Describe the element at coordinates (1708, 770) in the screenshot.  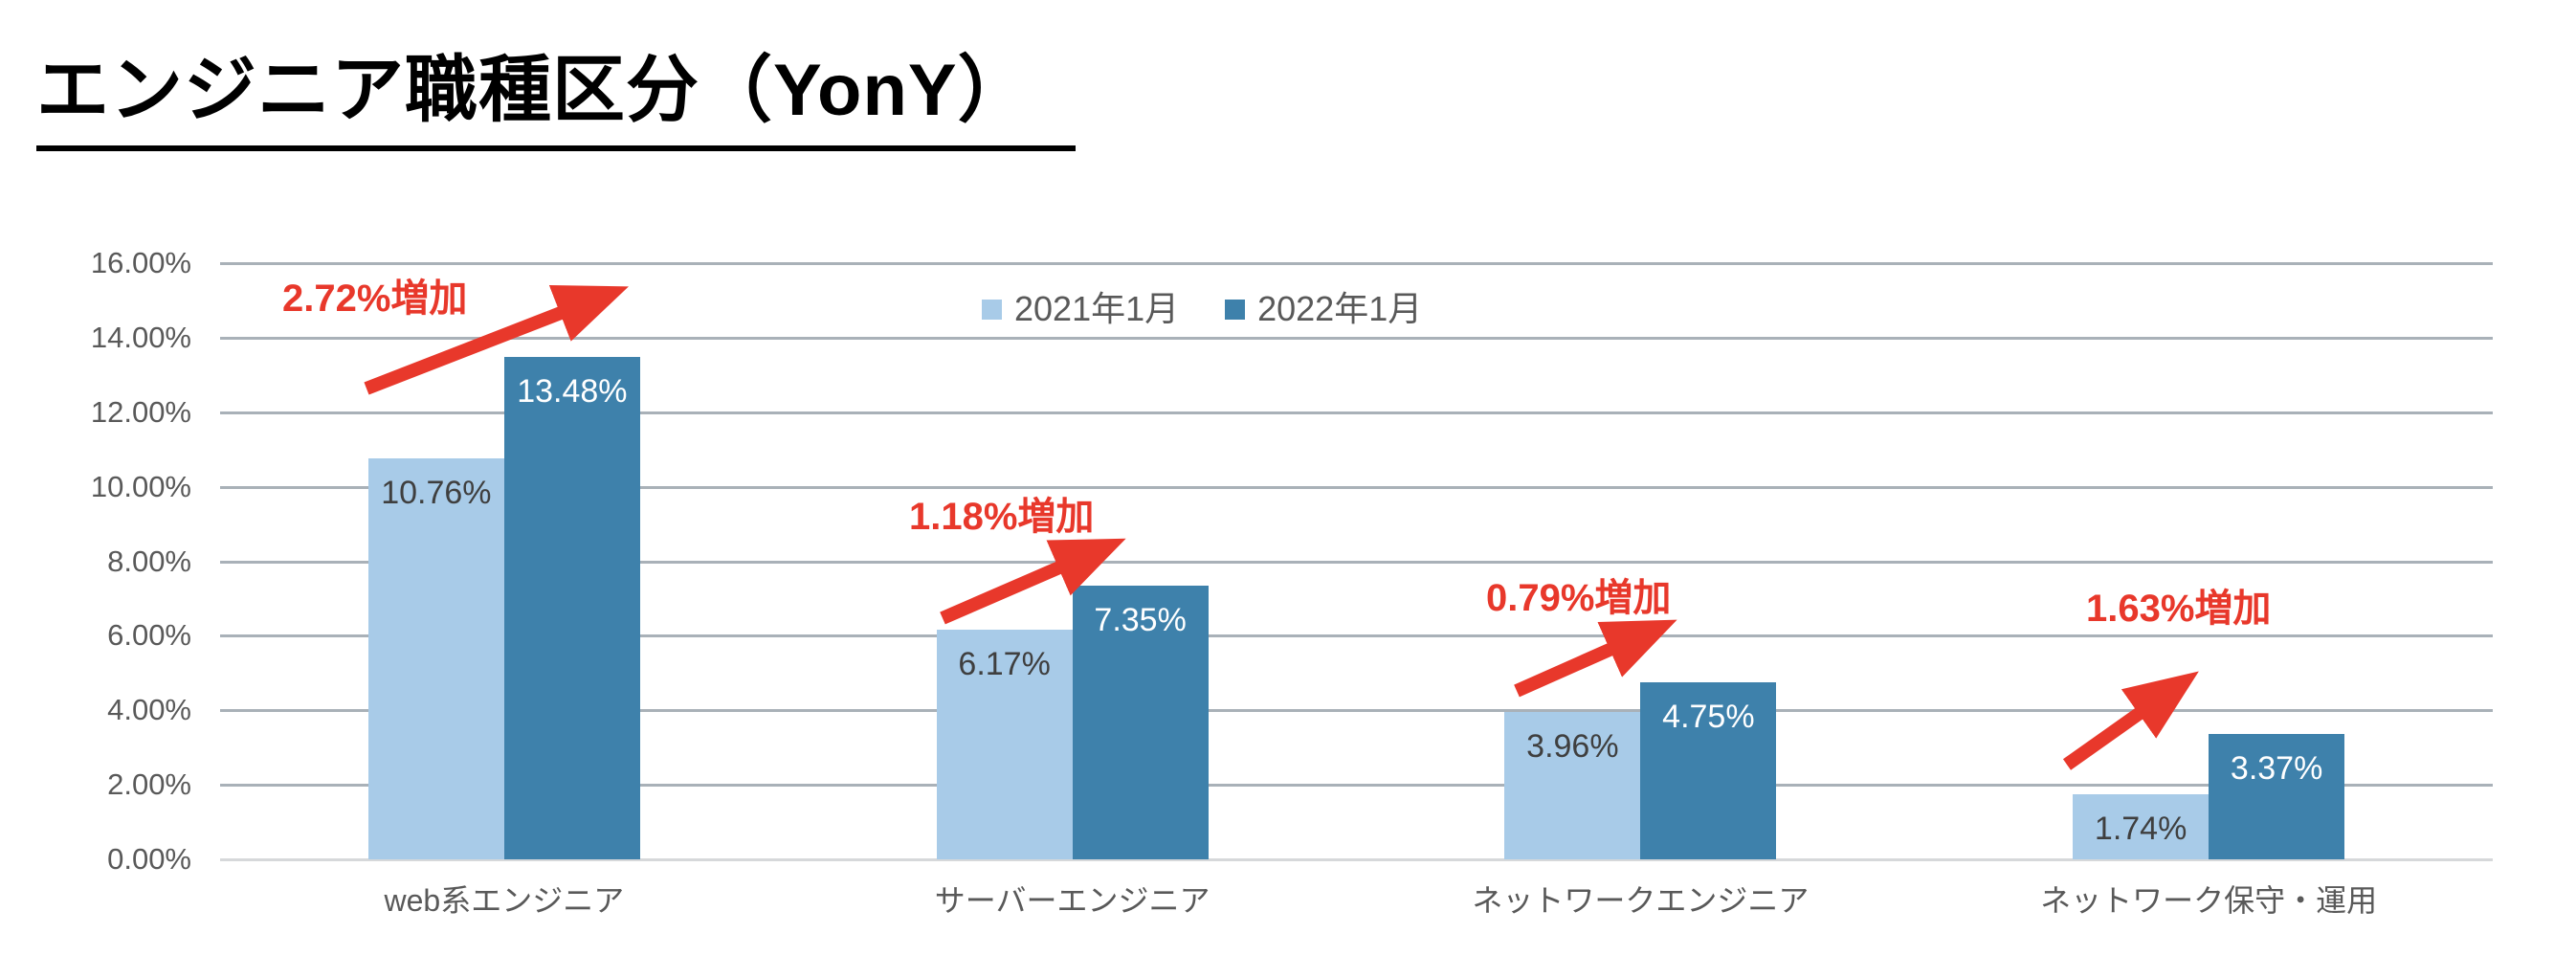
I see `bar-series1-cat2` at that location.